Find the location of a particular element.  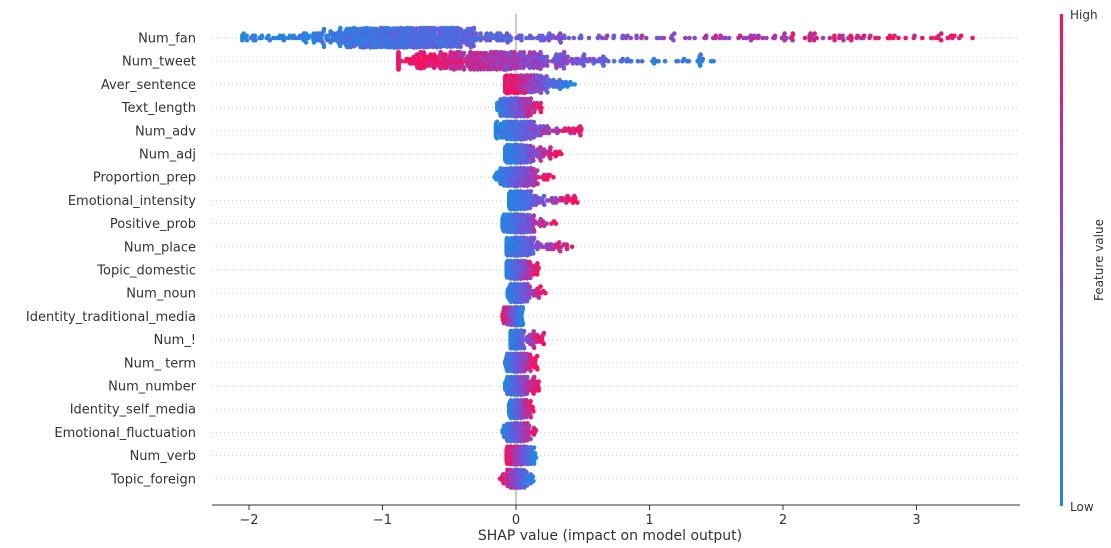

feature-label: Topic_domestic is located at coordinates (146, 271).